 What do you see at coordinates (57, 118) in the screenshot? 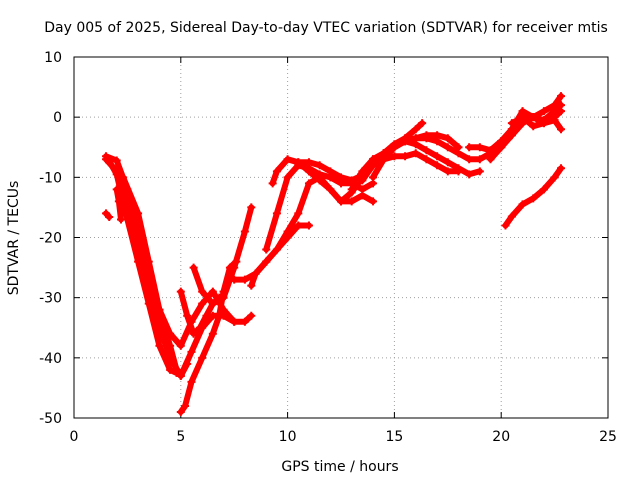
I see `y-tick-label: 0` at bounding box center [57, 118].